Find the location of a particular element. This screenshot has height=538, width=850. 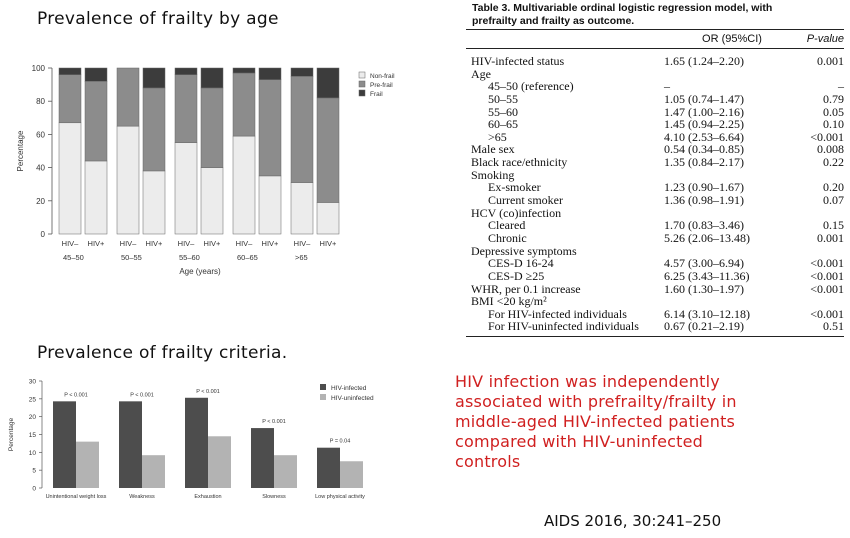

table-cell-label: Smoking is located at coordinates (493, 174).